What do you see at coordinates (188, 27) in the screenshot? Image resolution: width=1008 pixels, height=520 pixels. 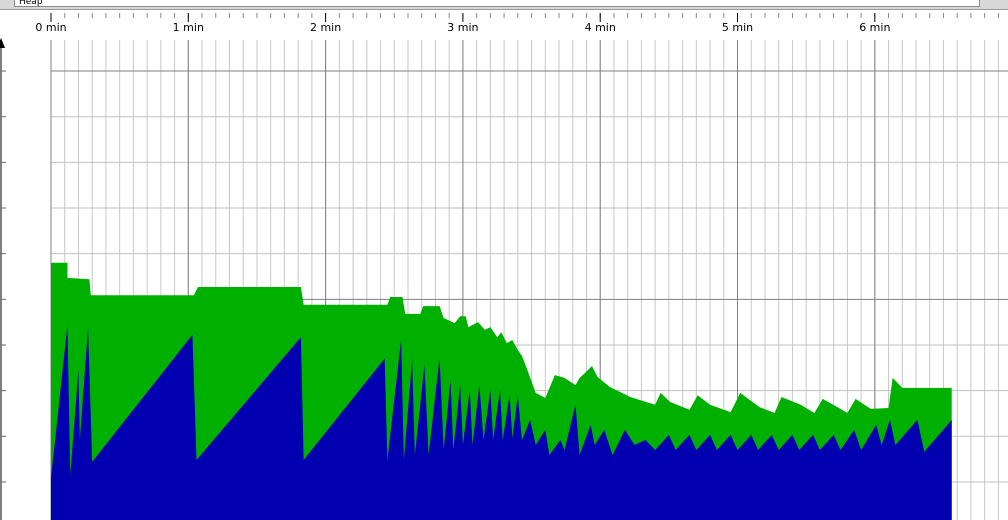 I see `x-tick-label: 1 min` at bounding box center [188, 27].